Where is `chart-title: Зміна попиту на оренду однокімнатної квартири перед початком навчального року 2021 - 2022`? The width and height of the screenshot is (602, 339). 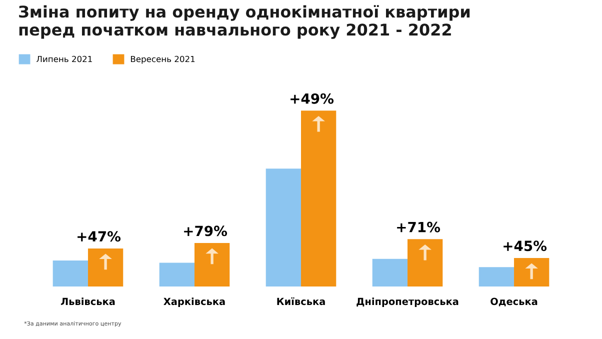
chart-title: Зміна попиту на оренду однокімнатної квартири перед початком навчального року 2021 - 2022 is located at coordinates (244, 22).